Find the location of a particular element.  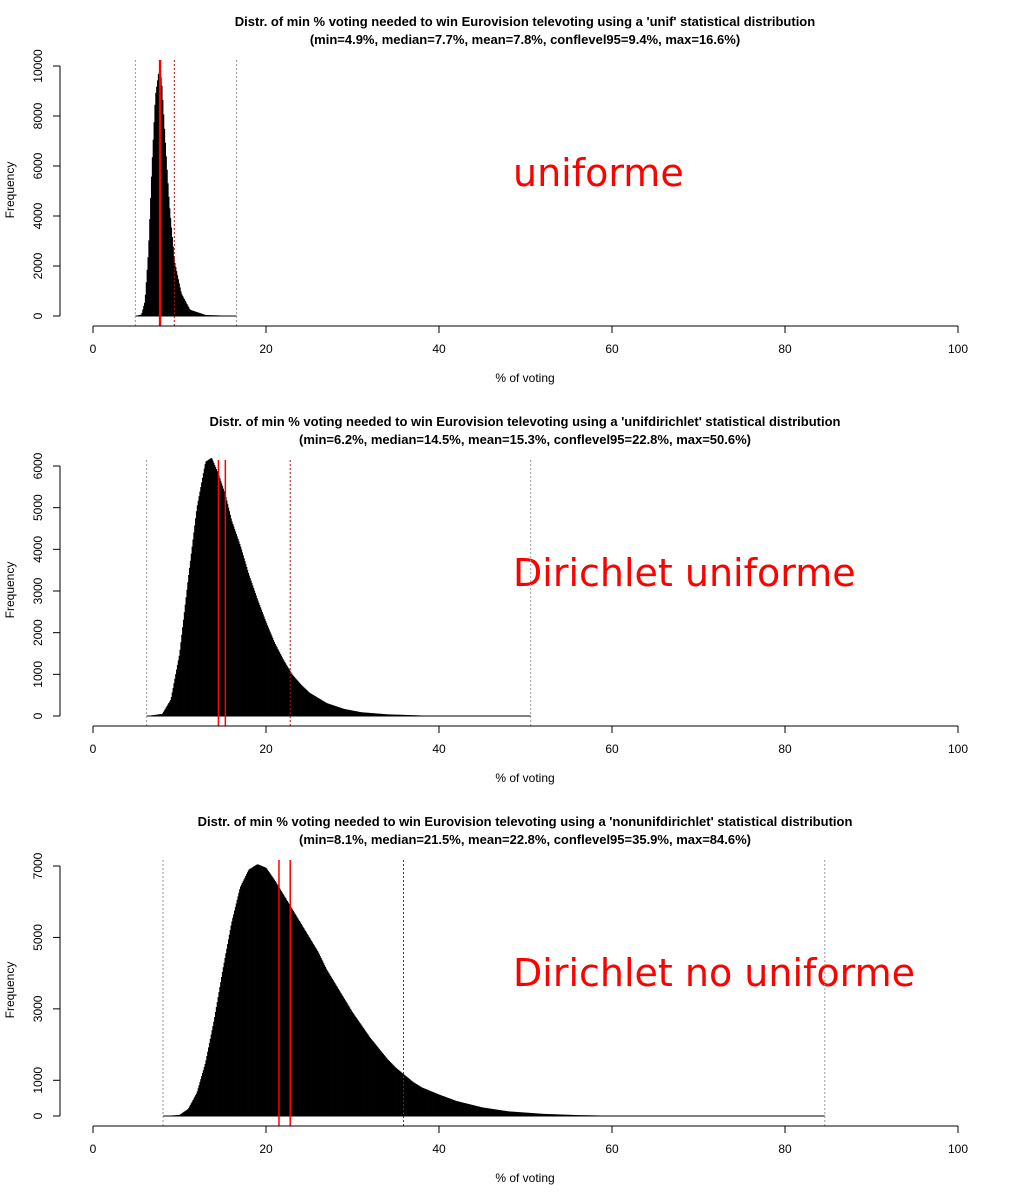

x-axis-label: % of voting is located at coordinates (524, 378).